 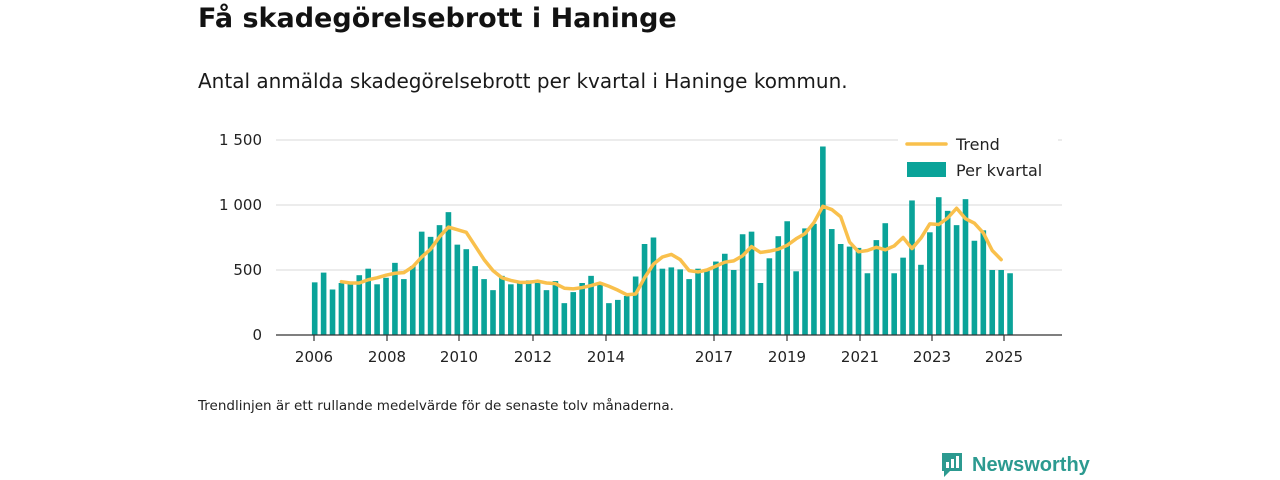 What do you see at coordinates (714, 357) in the screenshot?
I see `x-tick-label: 2017` at bounding box center [714, 357].